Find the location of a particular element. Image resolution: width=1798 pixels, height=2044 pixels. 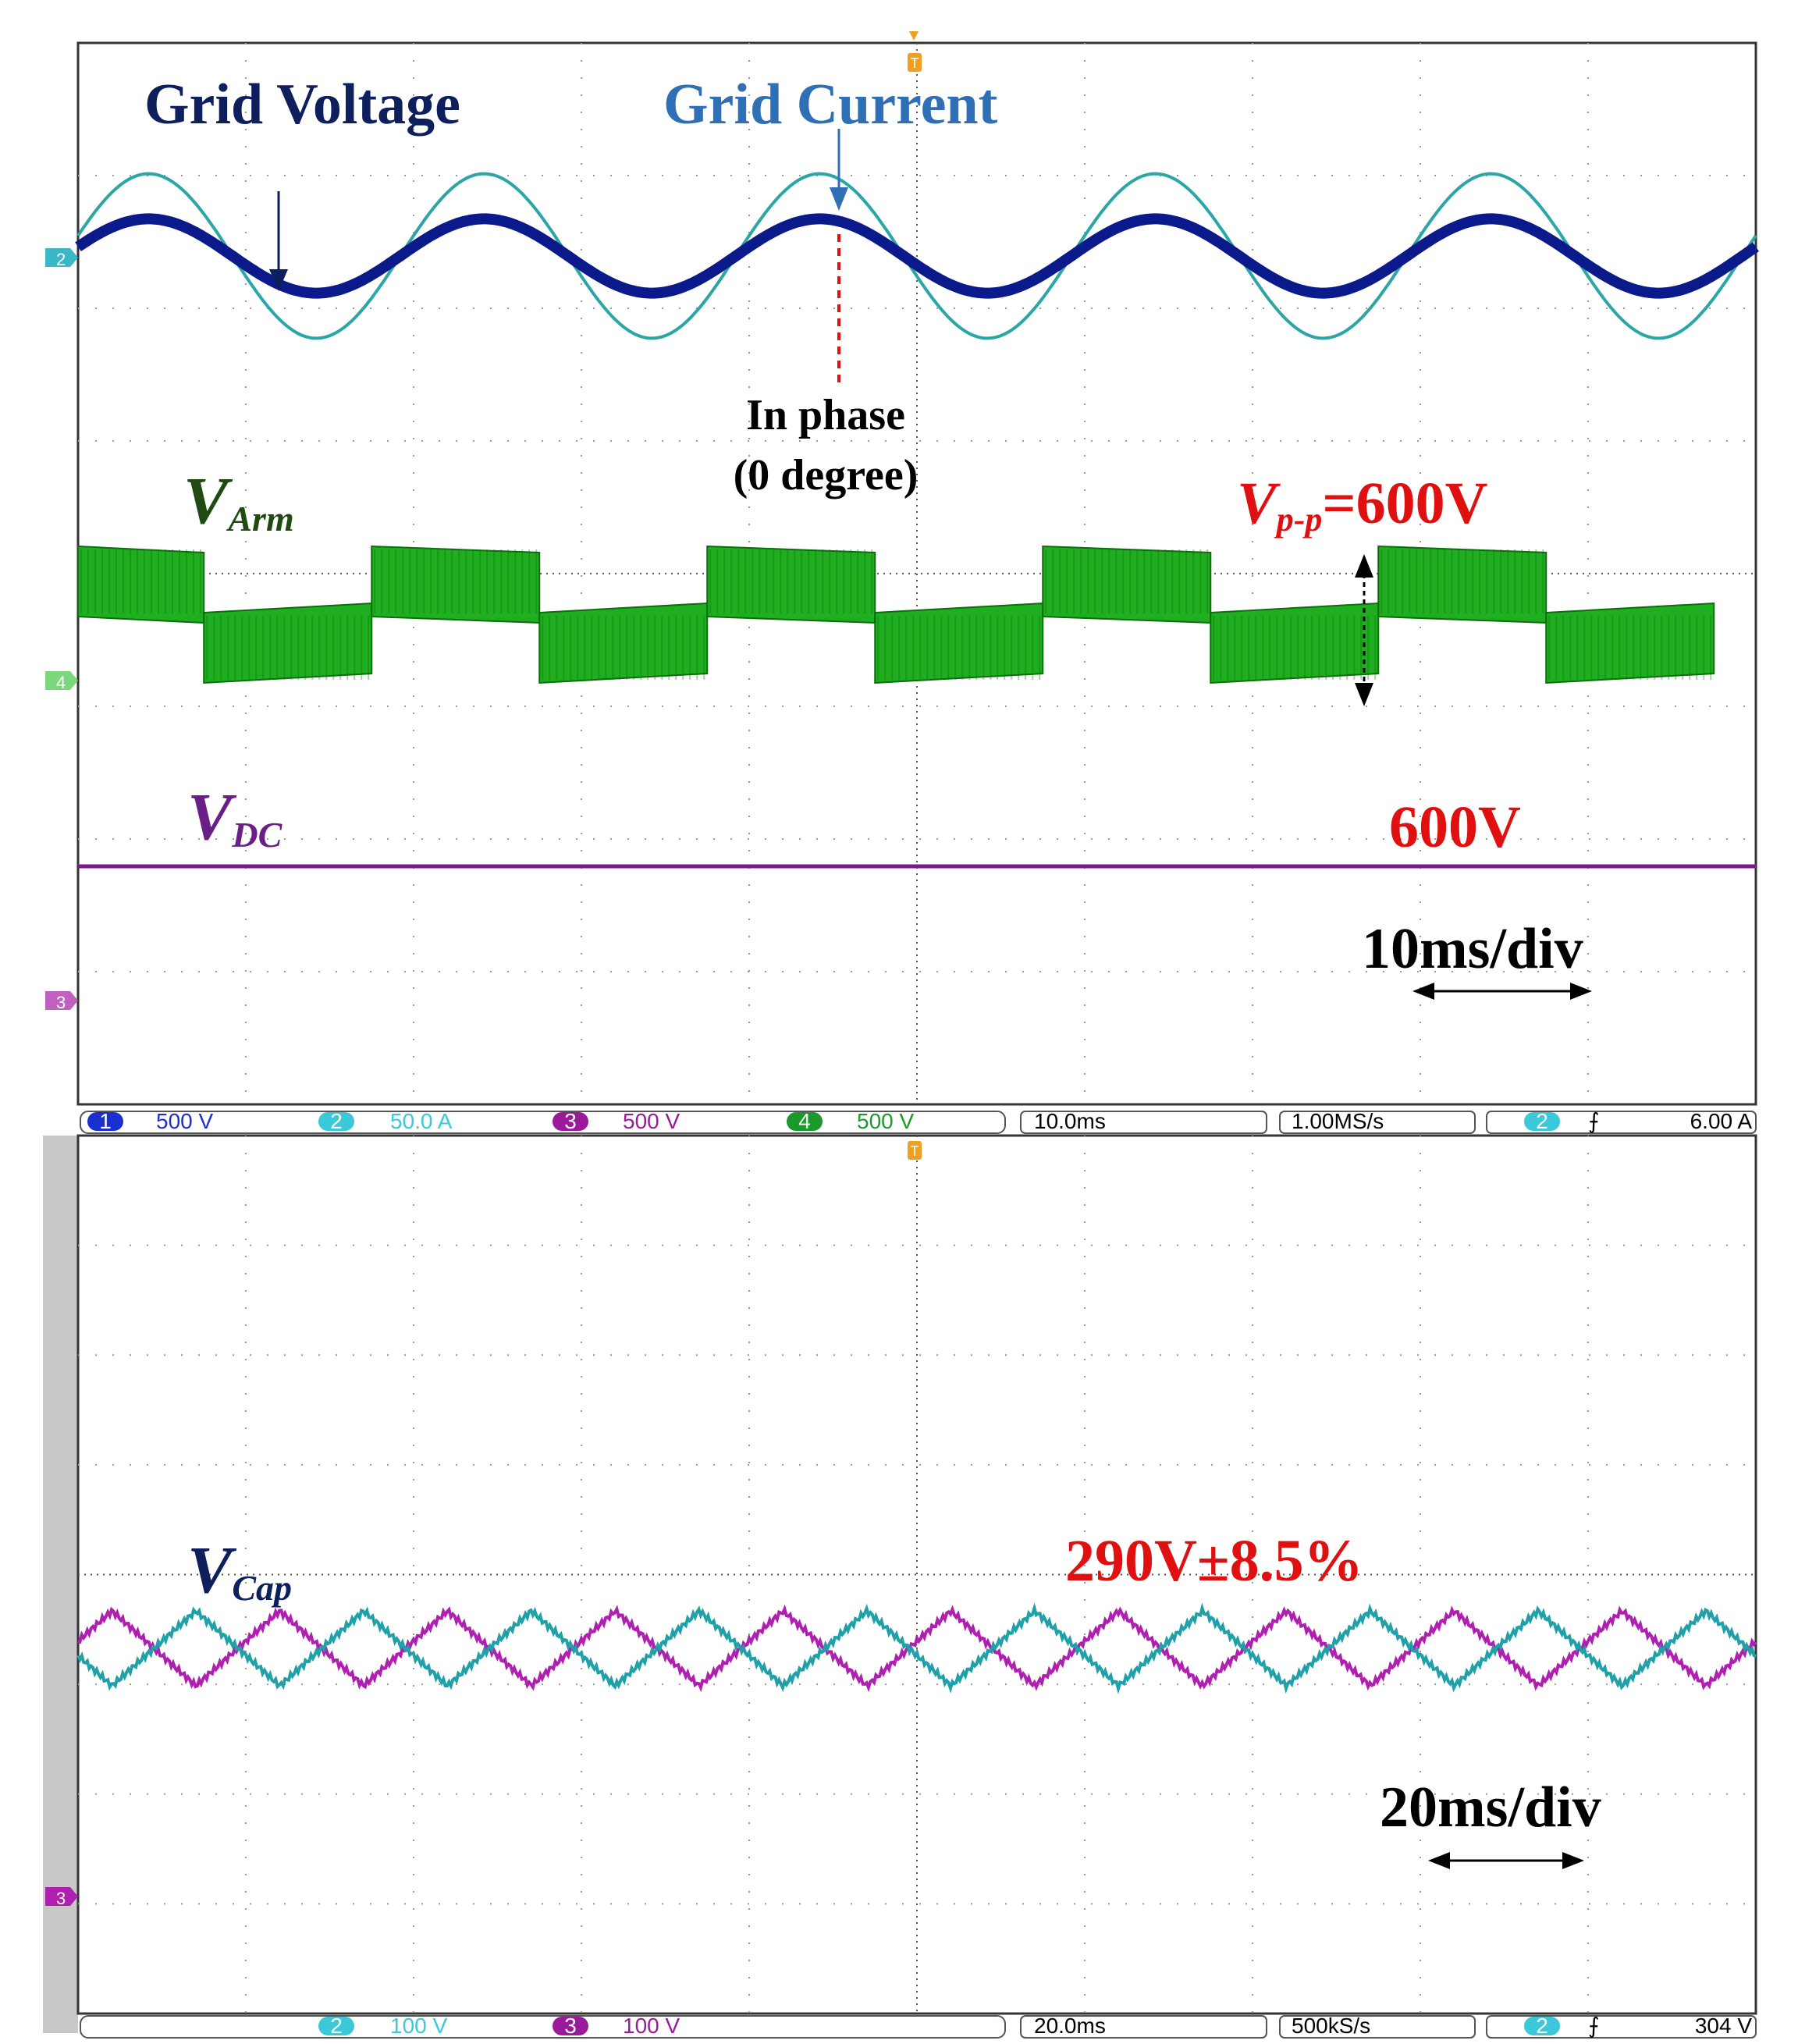

ch3-scale: 500 V is located at coordinates (651, 1121).